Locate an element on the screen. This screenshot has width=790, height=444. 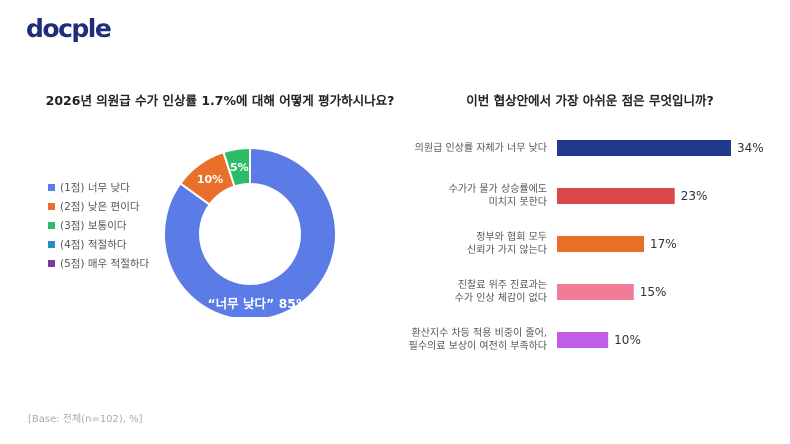
bar-category-label: 의원급 인상률 자체가 너무 낮다 is located at coordinates (447, 148).